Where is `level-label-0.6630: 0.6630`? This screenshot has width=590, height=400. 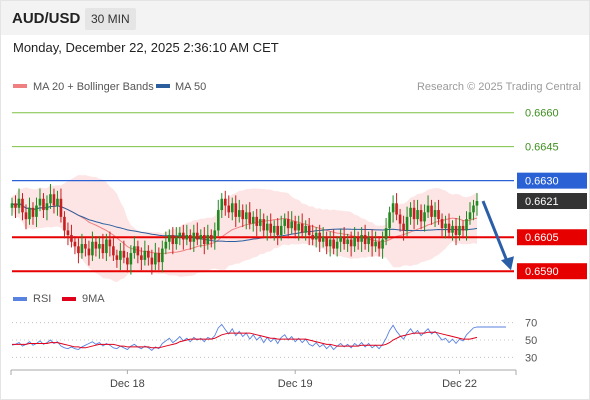
level-label-0.6630: 0.6630 is located at coordinates (542, 182).